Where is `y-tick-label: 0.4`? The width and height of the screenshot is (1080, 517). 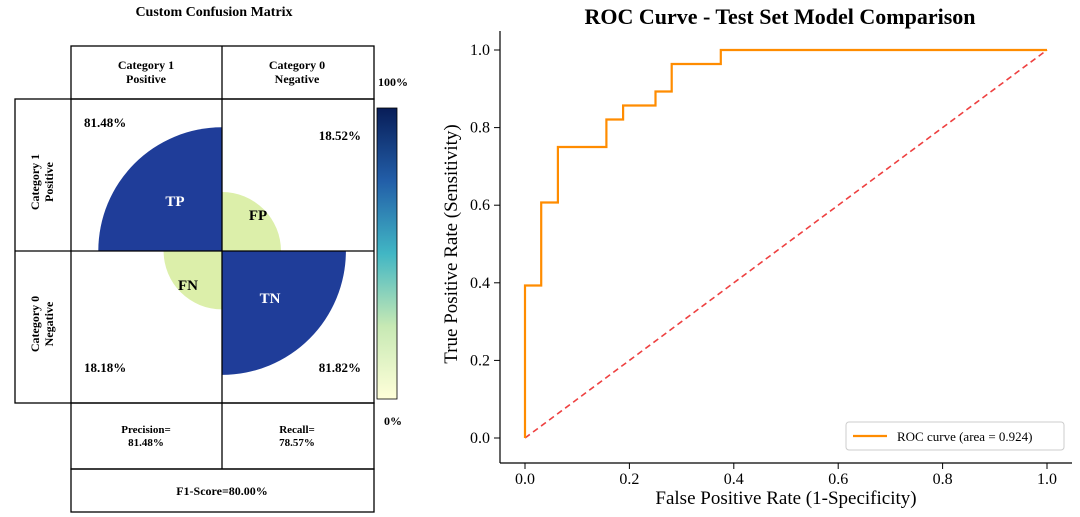 y-tick-label: 0.4 is located at coordinates (480, 283).